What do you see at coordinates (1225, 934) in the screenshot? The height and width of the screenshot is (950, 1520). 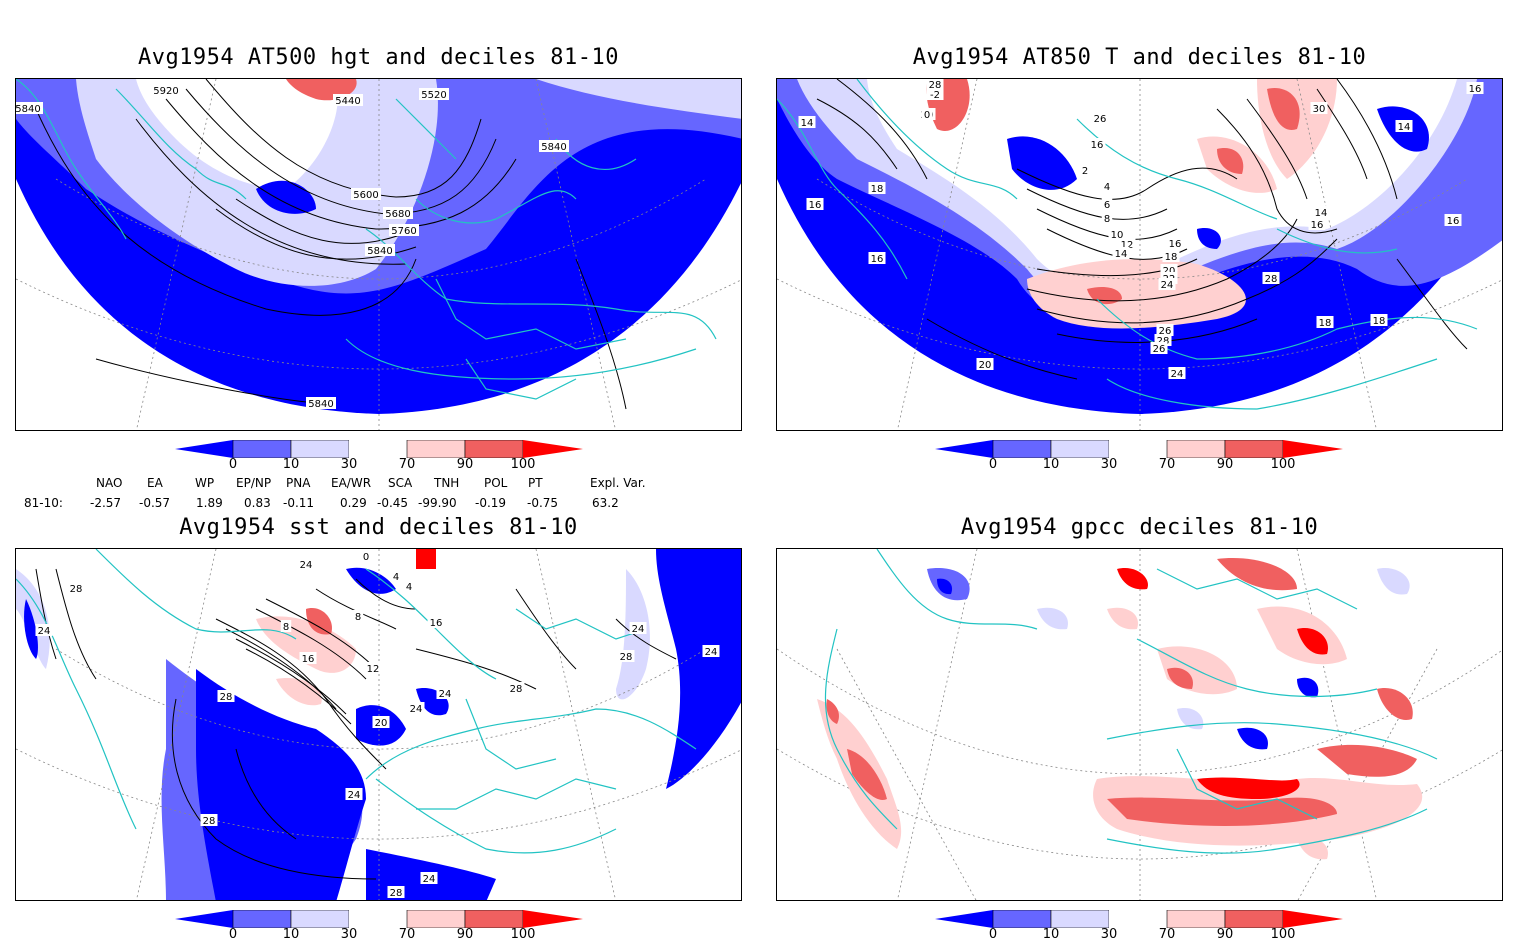 I see `colorbar-tick-90: 90` at bounding box center [1225, 934].